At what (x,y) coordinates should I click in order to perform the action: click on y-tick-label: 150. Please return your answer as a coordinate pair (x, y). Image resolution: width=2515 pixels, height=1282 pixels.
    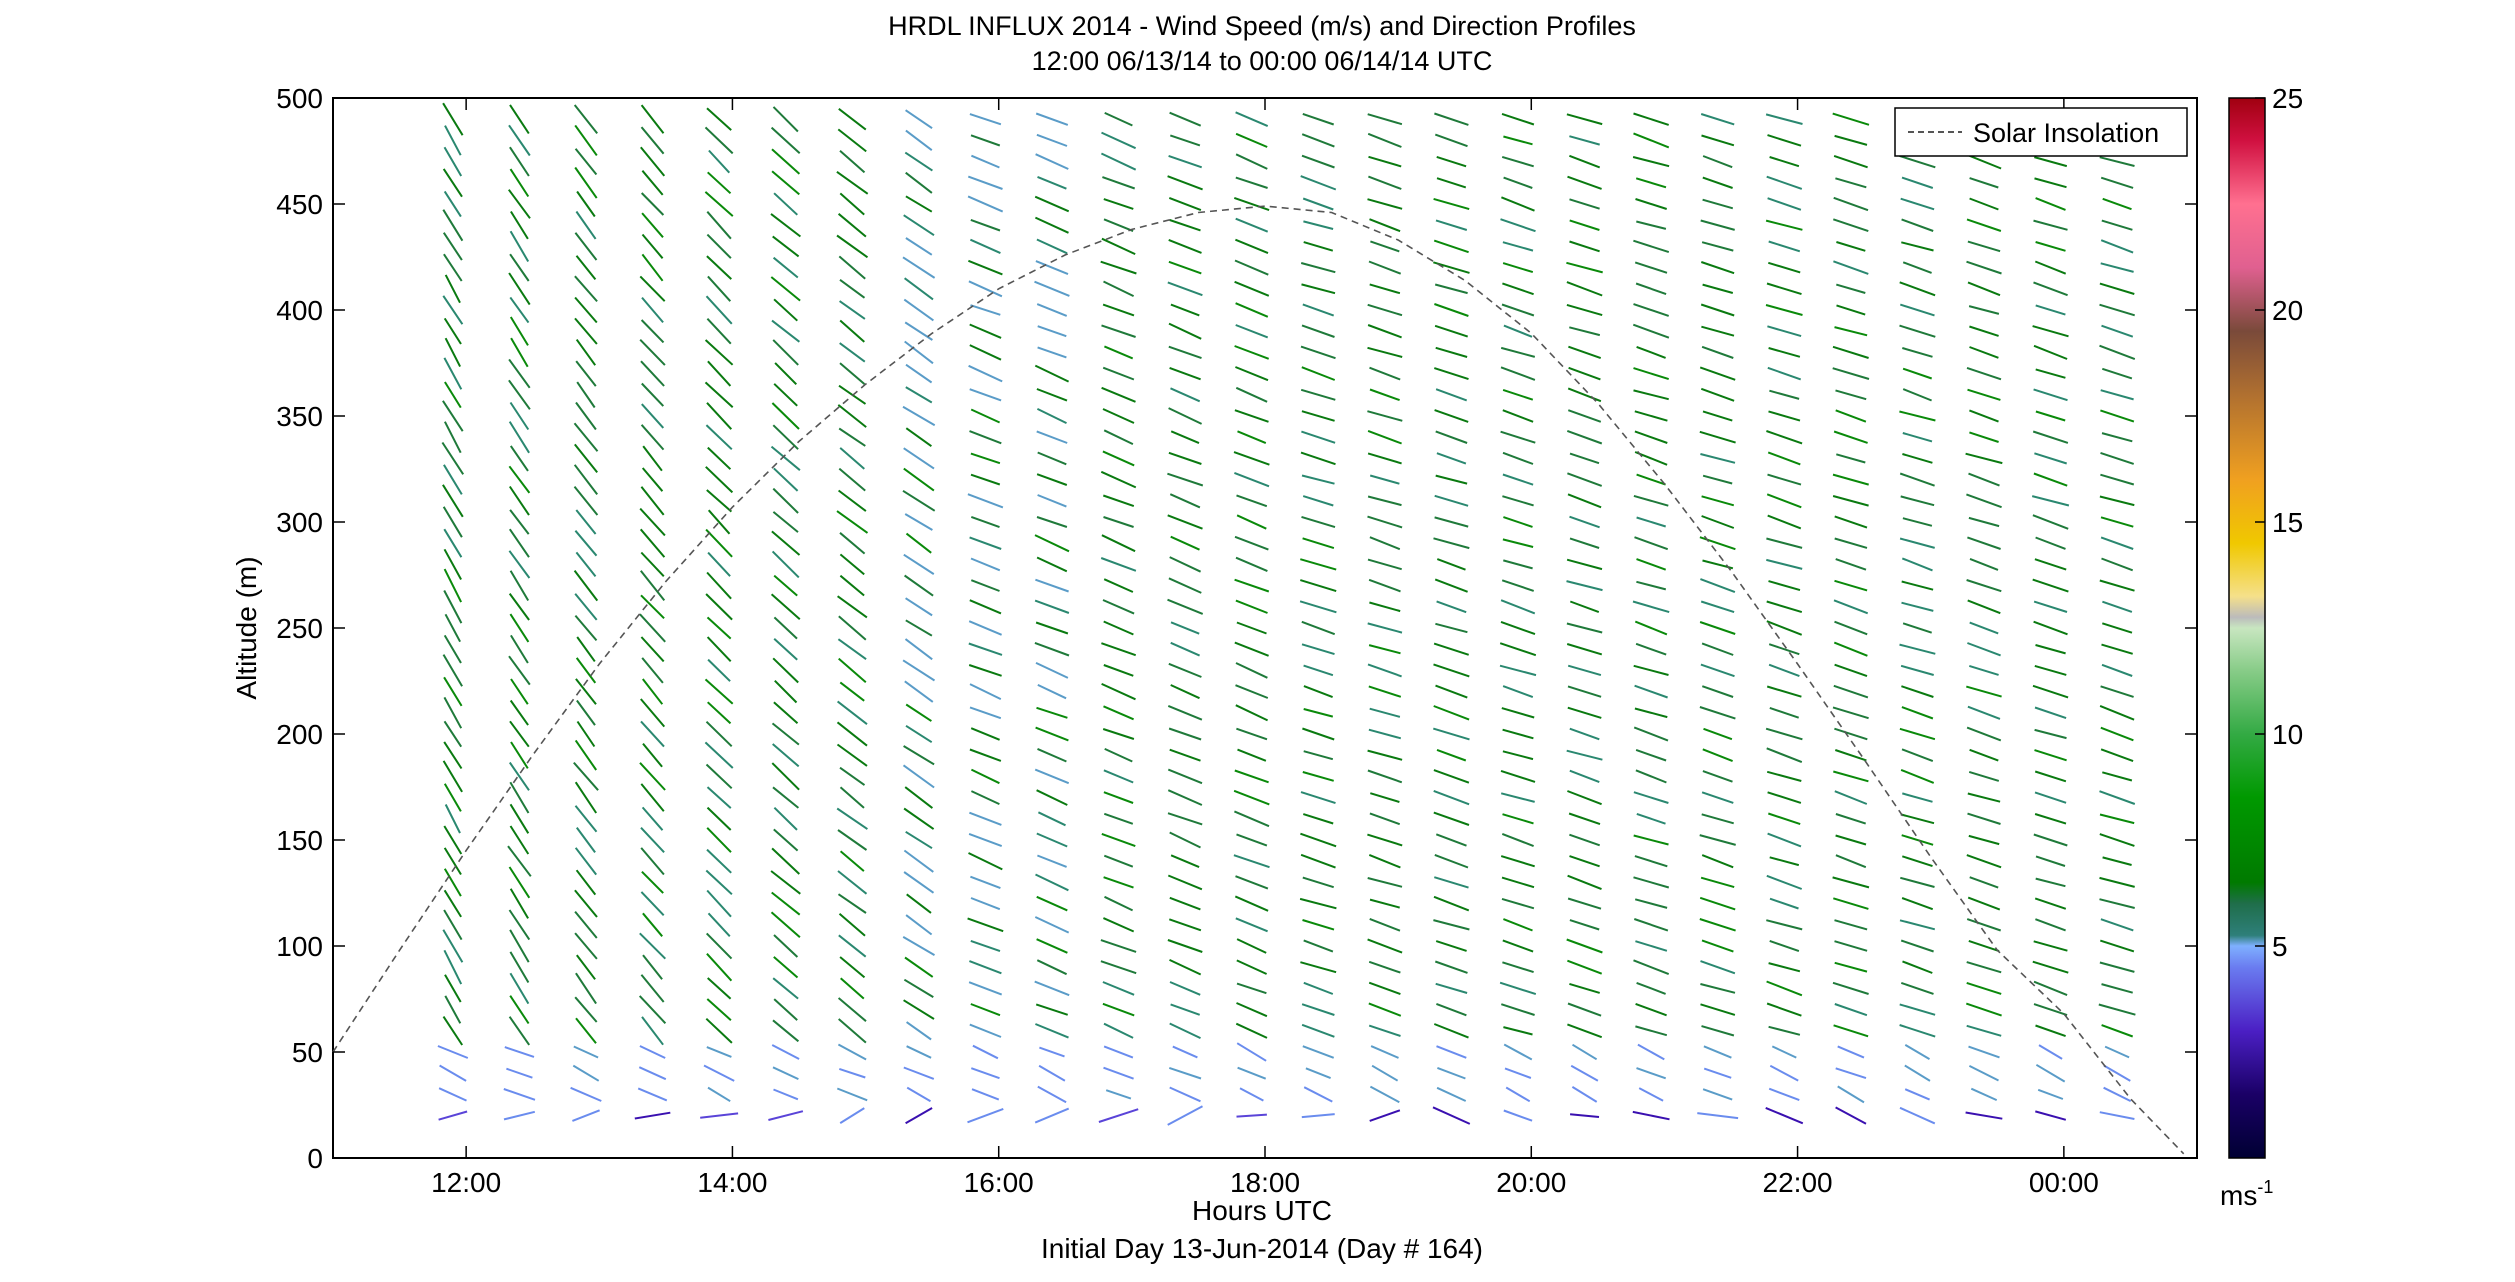
    Looking at the image, I should click on (299, 840).